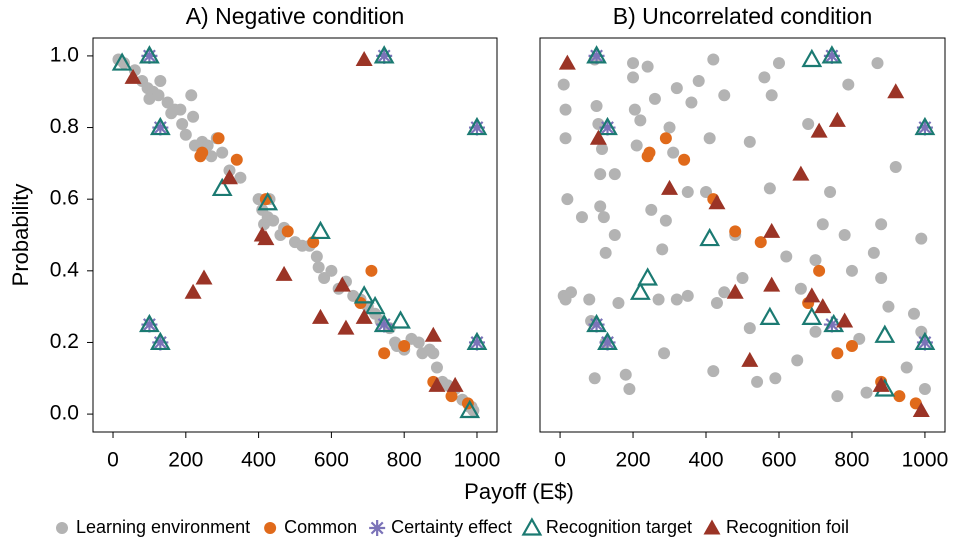  Describe the element at coordinates (619, 527) in the screenshot. I see `legend-label: Recognition target` at that location.